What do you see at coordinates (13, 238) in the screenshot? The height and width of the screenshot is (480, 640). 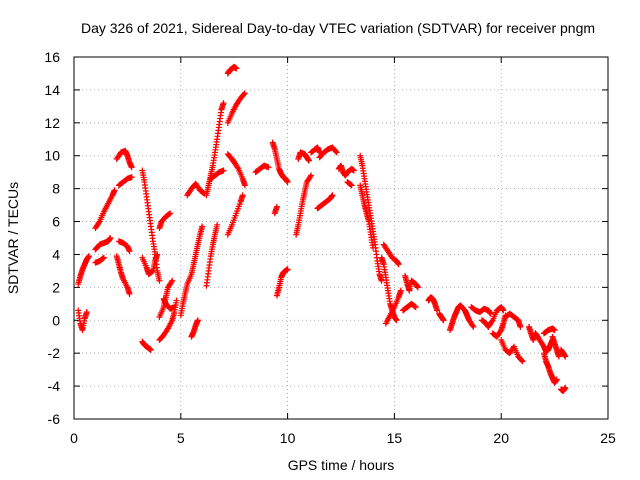 I see `y-axis-label: SDTVAR / TECUs` at bounding box center [13, 238].